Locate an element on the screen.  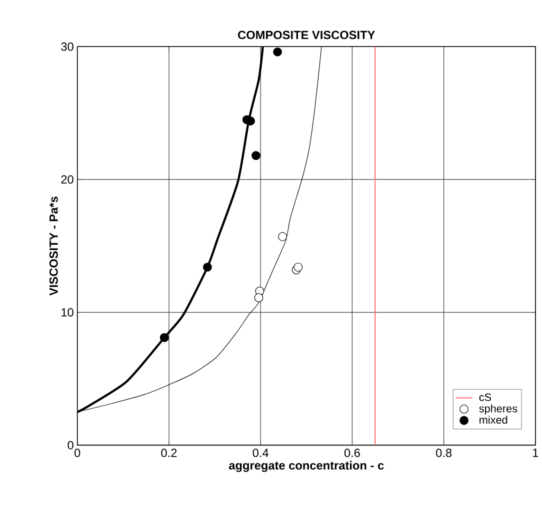
x-tick-label: 0.6 is located at coordinates (352, 453).